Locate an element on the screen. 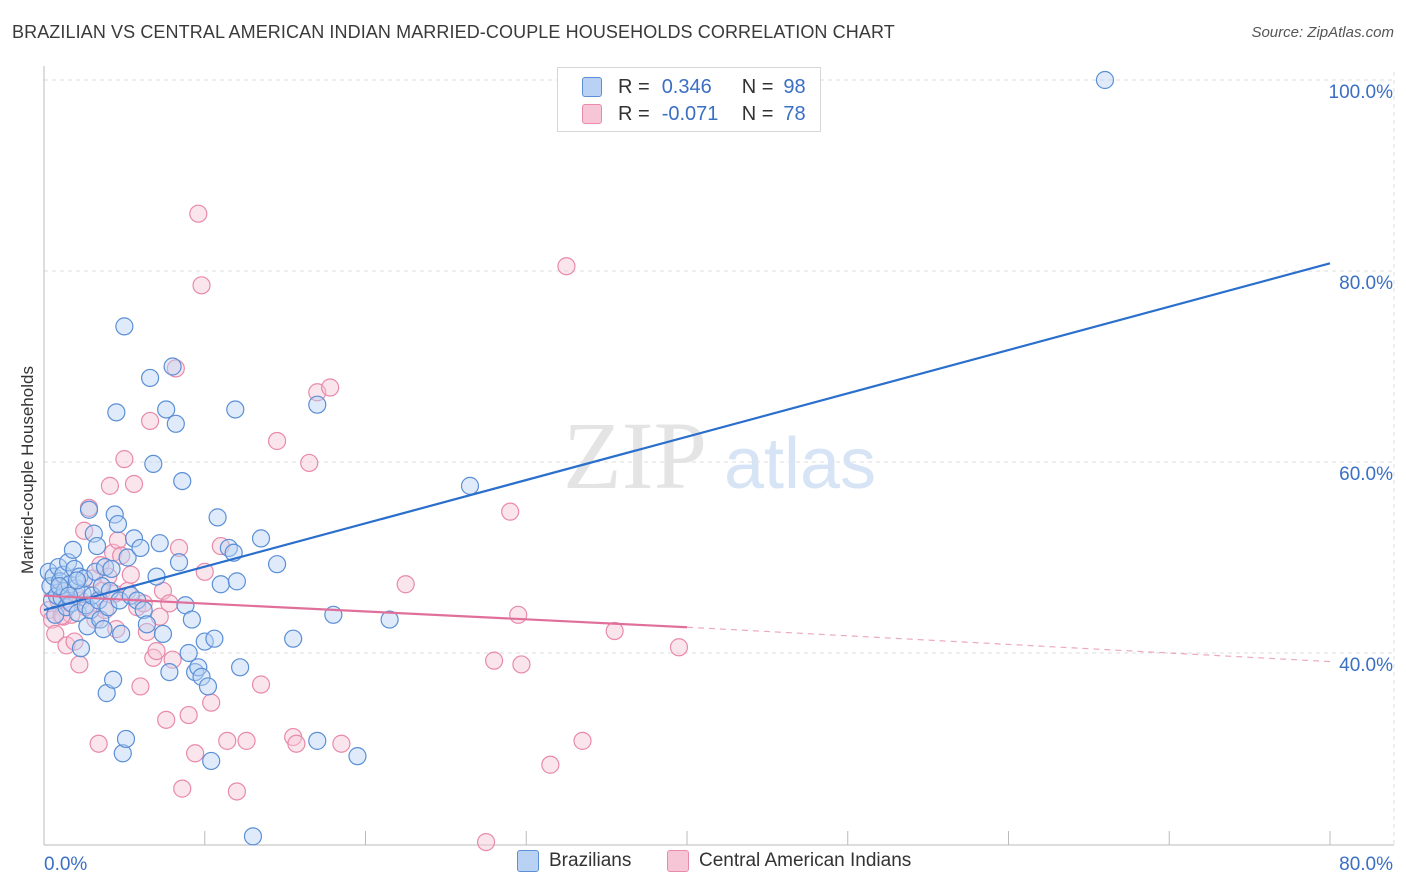 The width and height of the screenshot is (1406, 892). watermark: ZIP atlas is located at coordinates (719, 455).